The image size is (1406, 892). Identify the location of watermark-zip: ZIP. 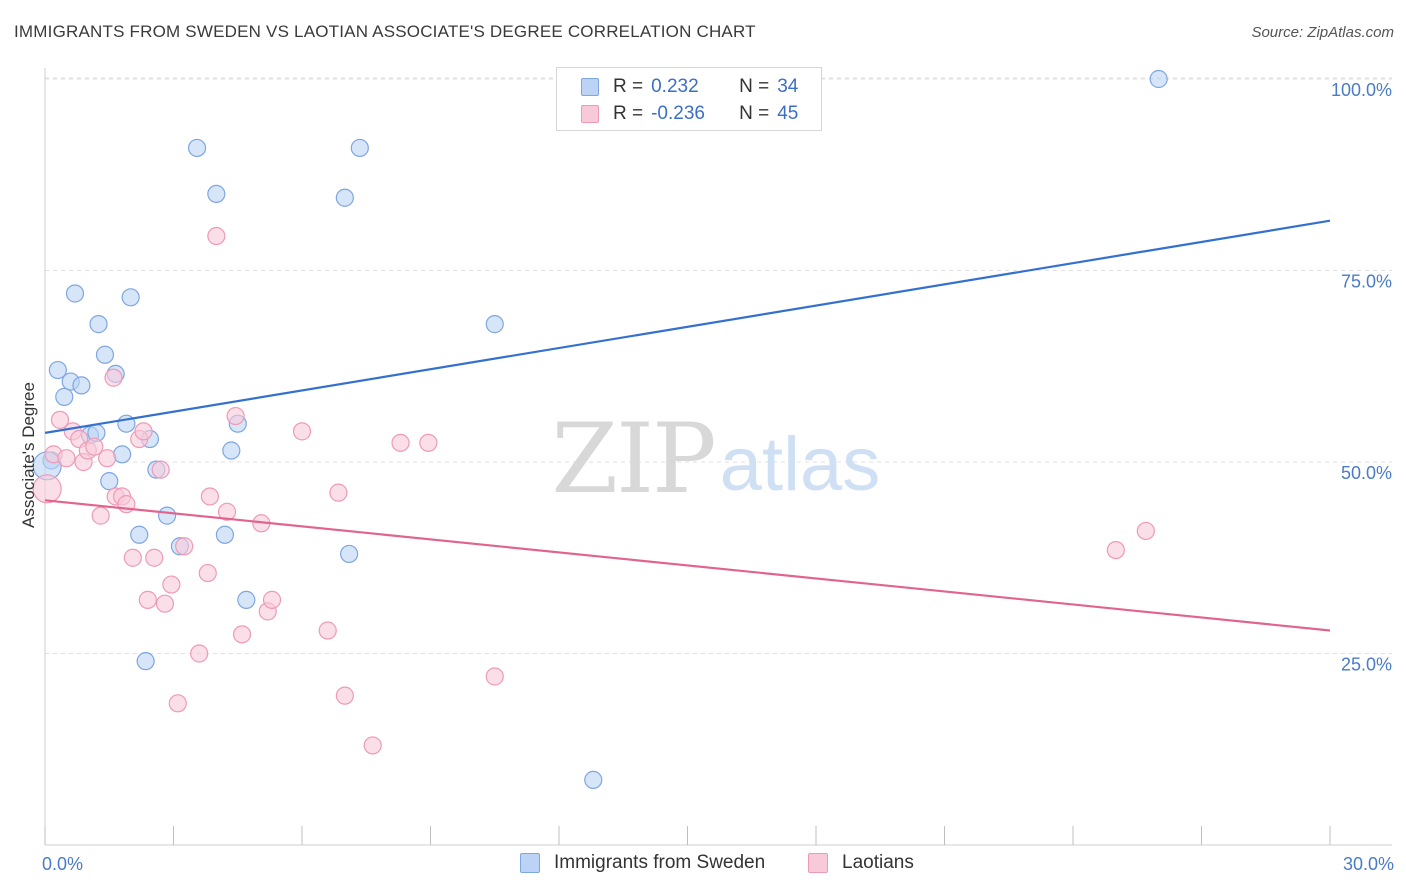
(632, 459).